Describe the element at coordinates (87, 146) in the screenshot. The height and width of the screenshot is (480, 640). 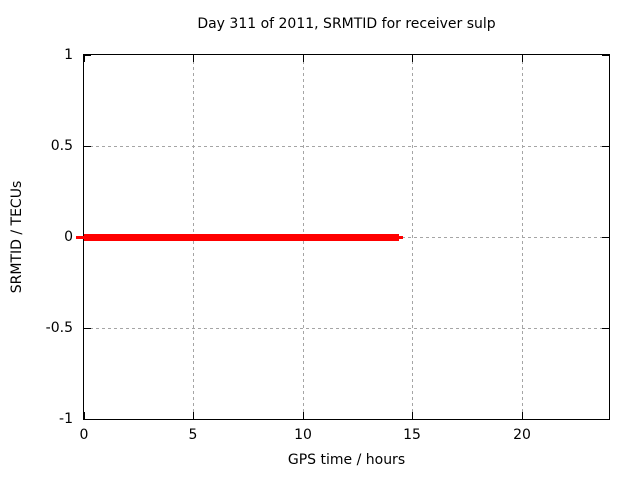
I see `tick-left-0.5` at that location.